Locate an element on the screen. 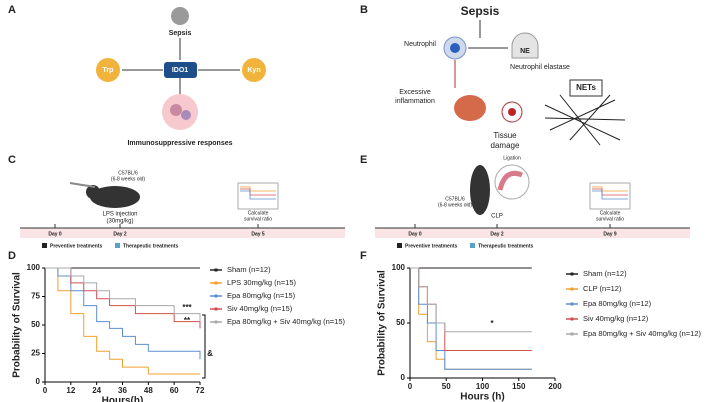  nets-box is located at coordinates (586, 88).